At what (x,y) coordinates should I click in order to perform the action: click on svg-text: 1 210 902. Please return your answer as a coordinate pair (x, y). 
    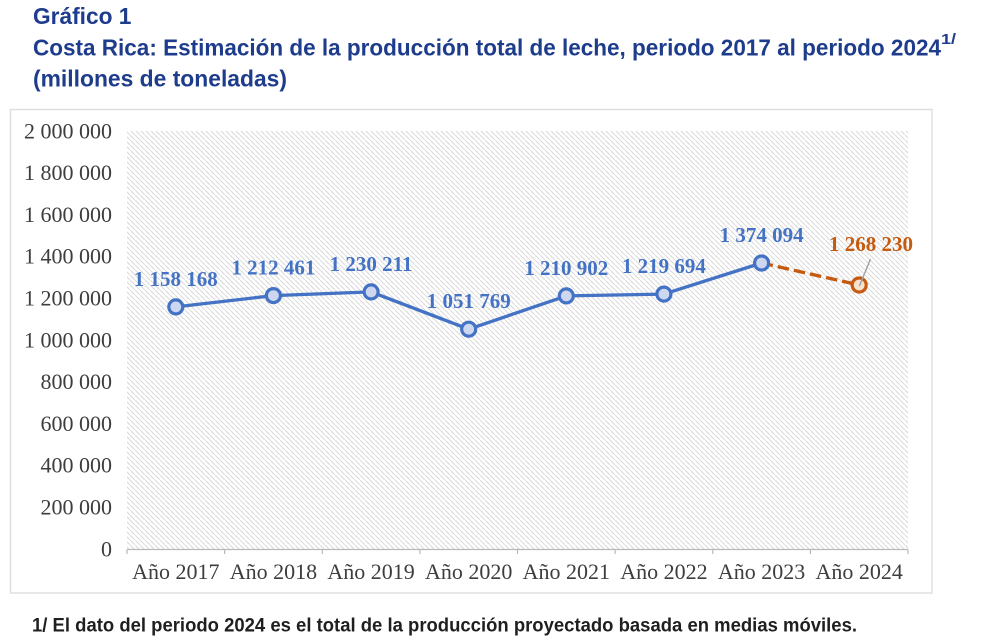
    Looking at the image, I should click on (566, 268).